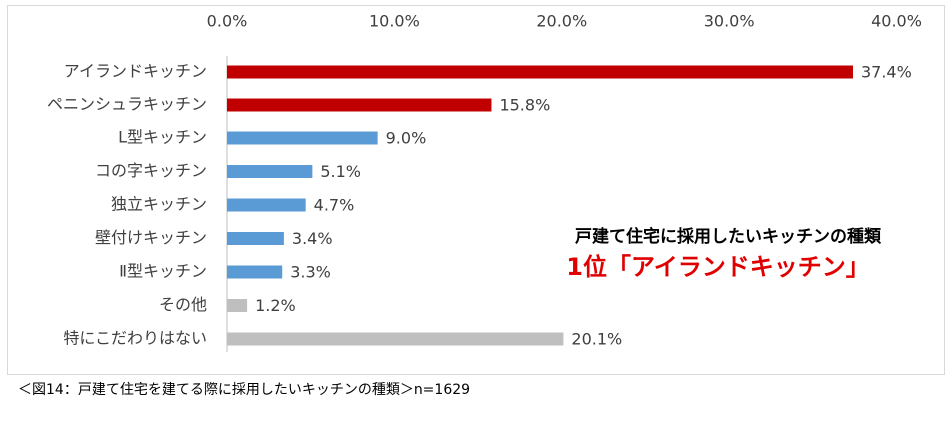 This screenshot has width=952, height=423. What do you see at coordinates (227, 21) in the screenshot?
I see `x-tick-label: 0.0%` at bounding box center [227, 21].